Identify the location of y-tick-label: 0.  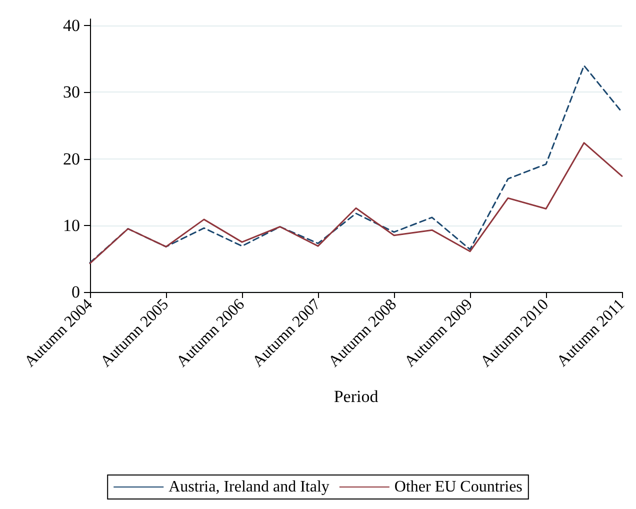
(76, 292).